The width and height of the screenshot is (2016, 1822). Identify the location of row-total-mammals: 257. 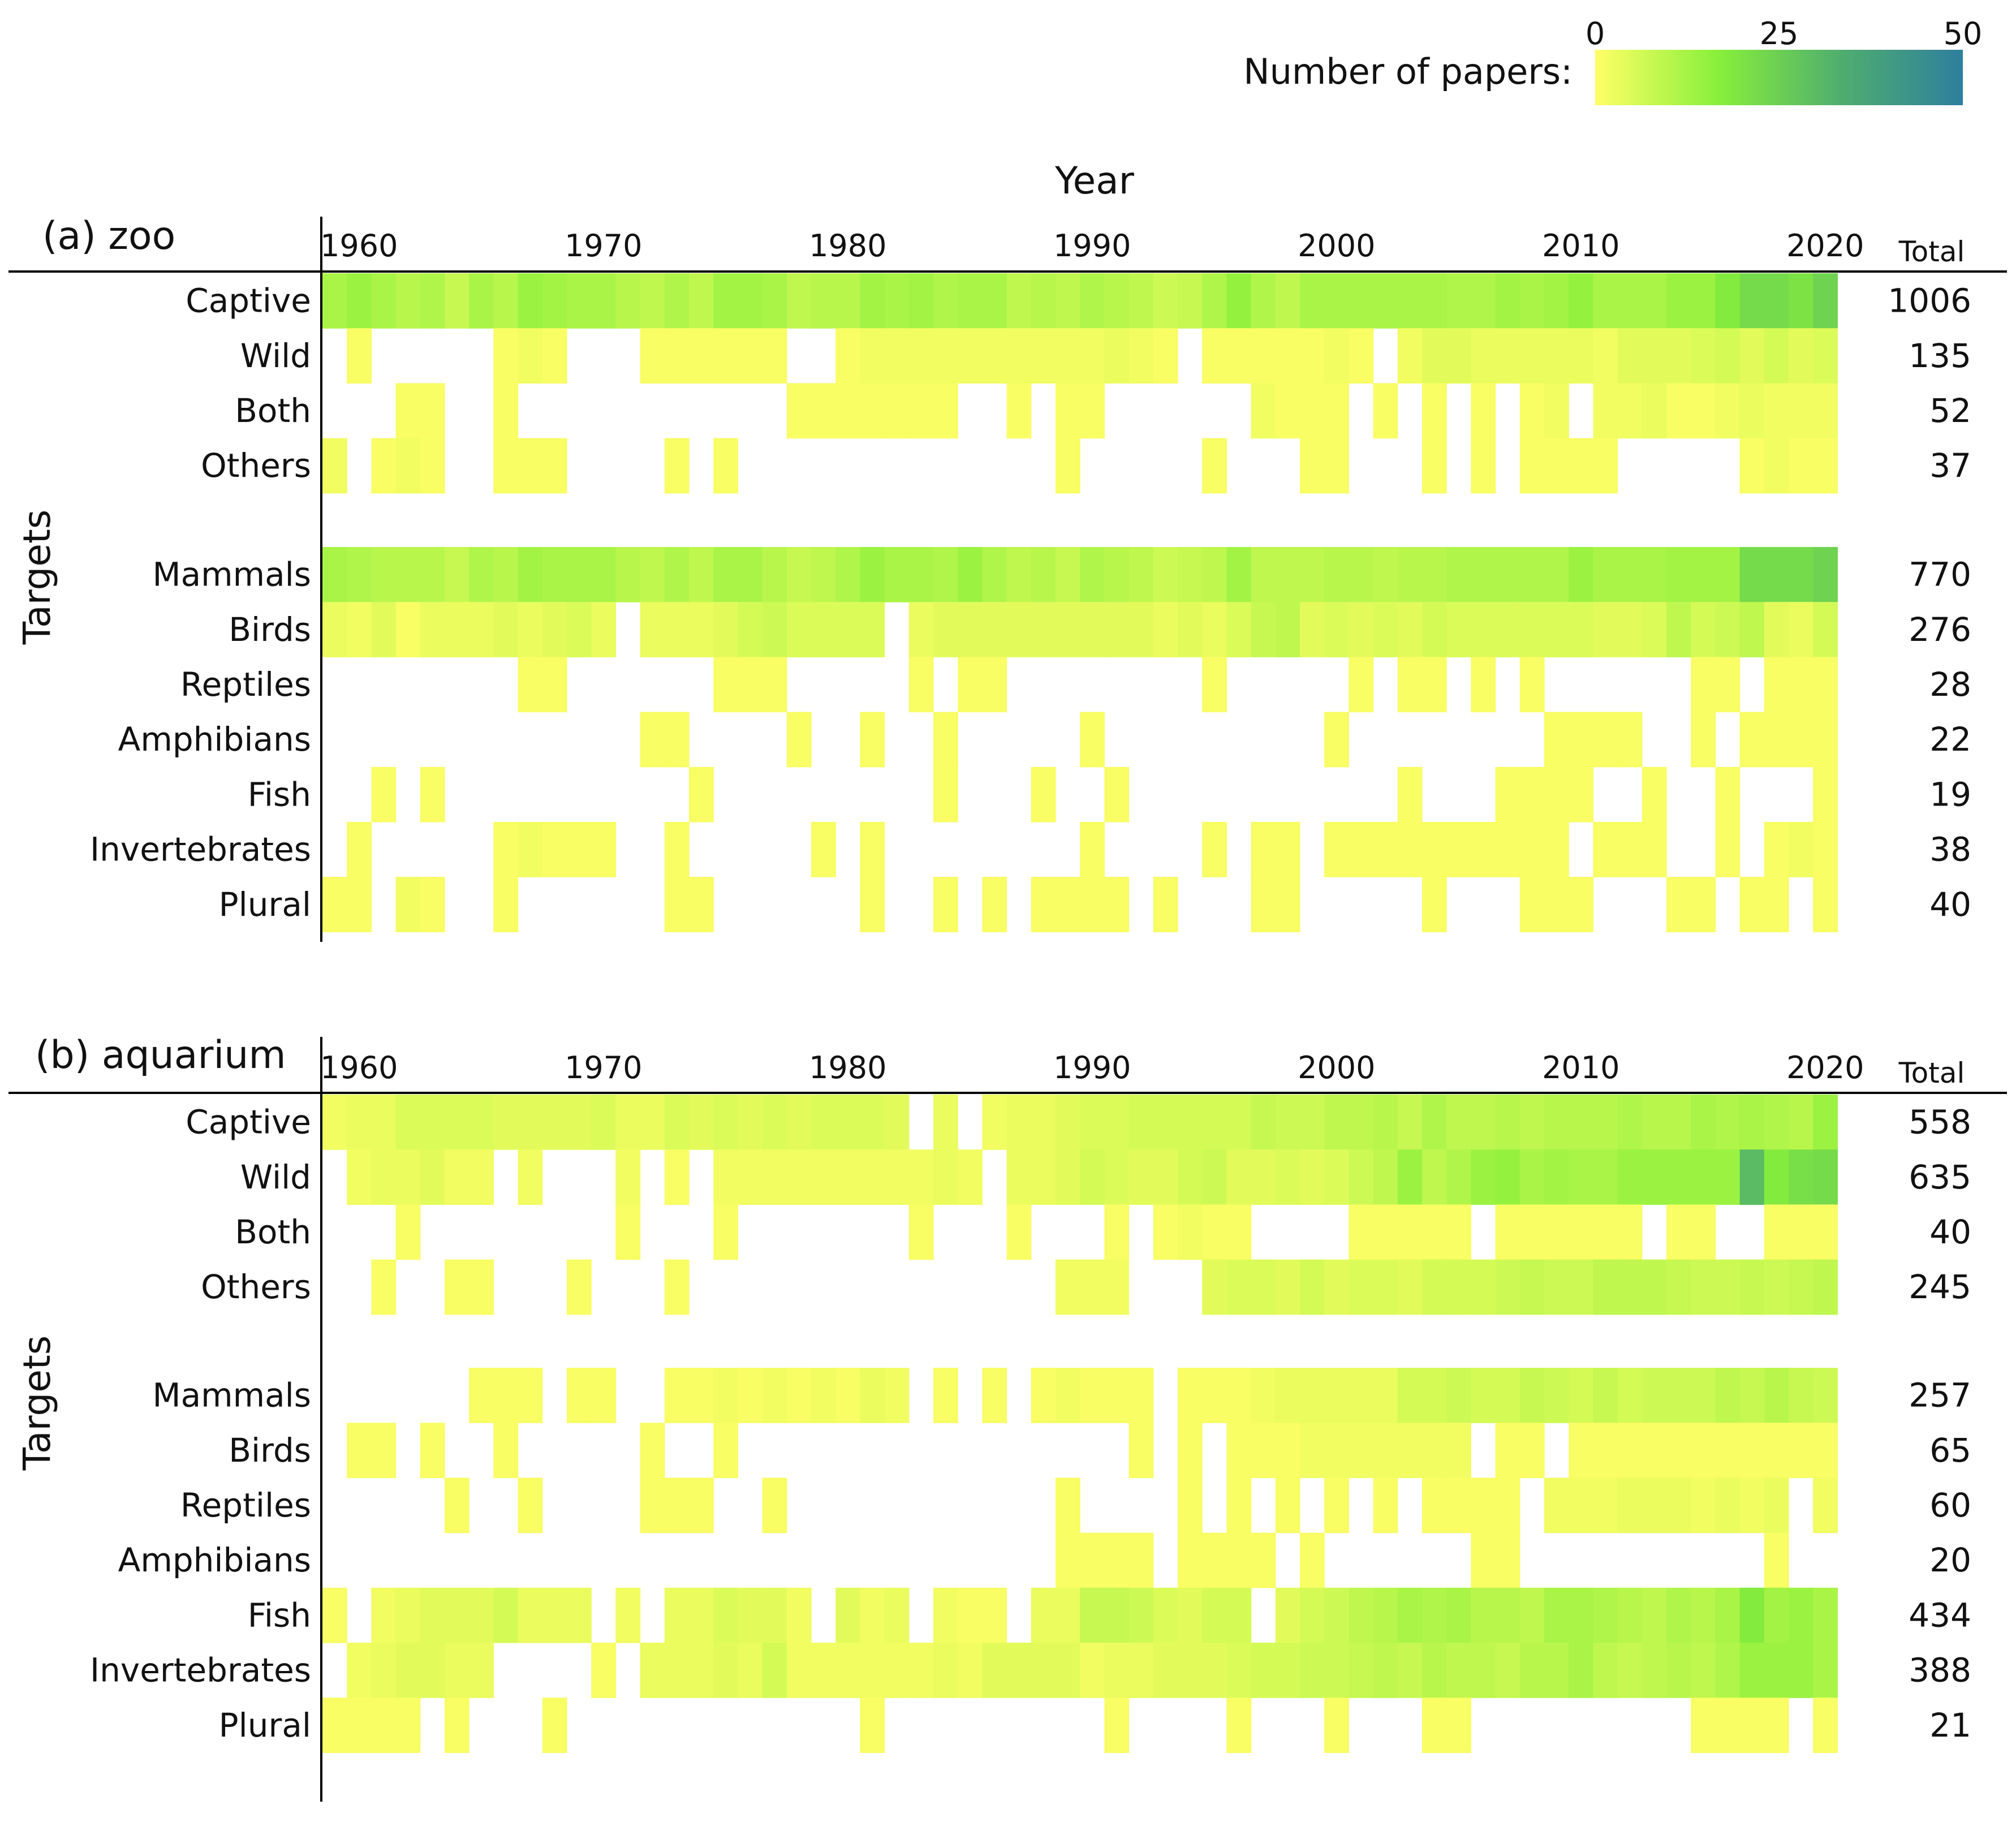
(1940, 1395).